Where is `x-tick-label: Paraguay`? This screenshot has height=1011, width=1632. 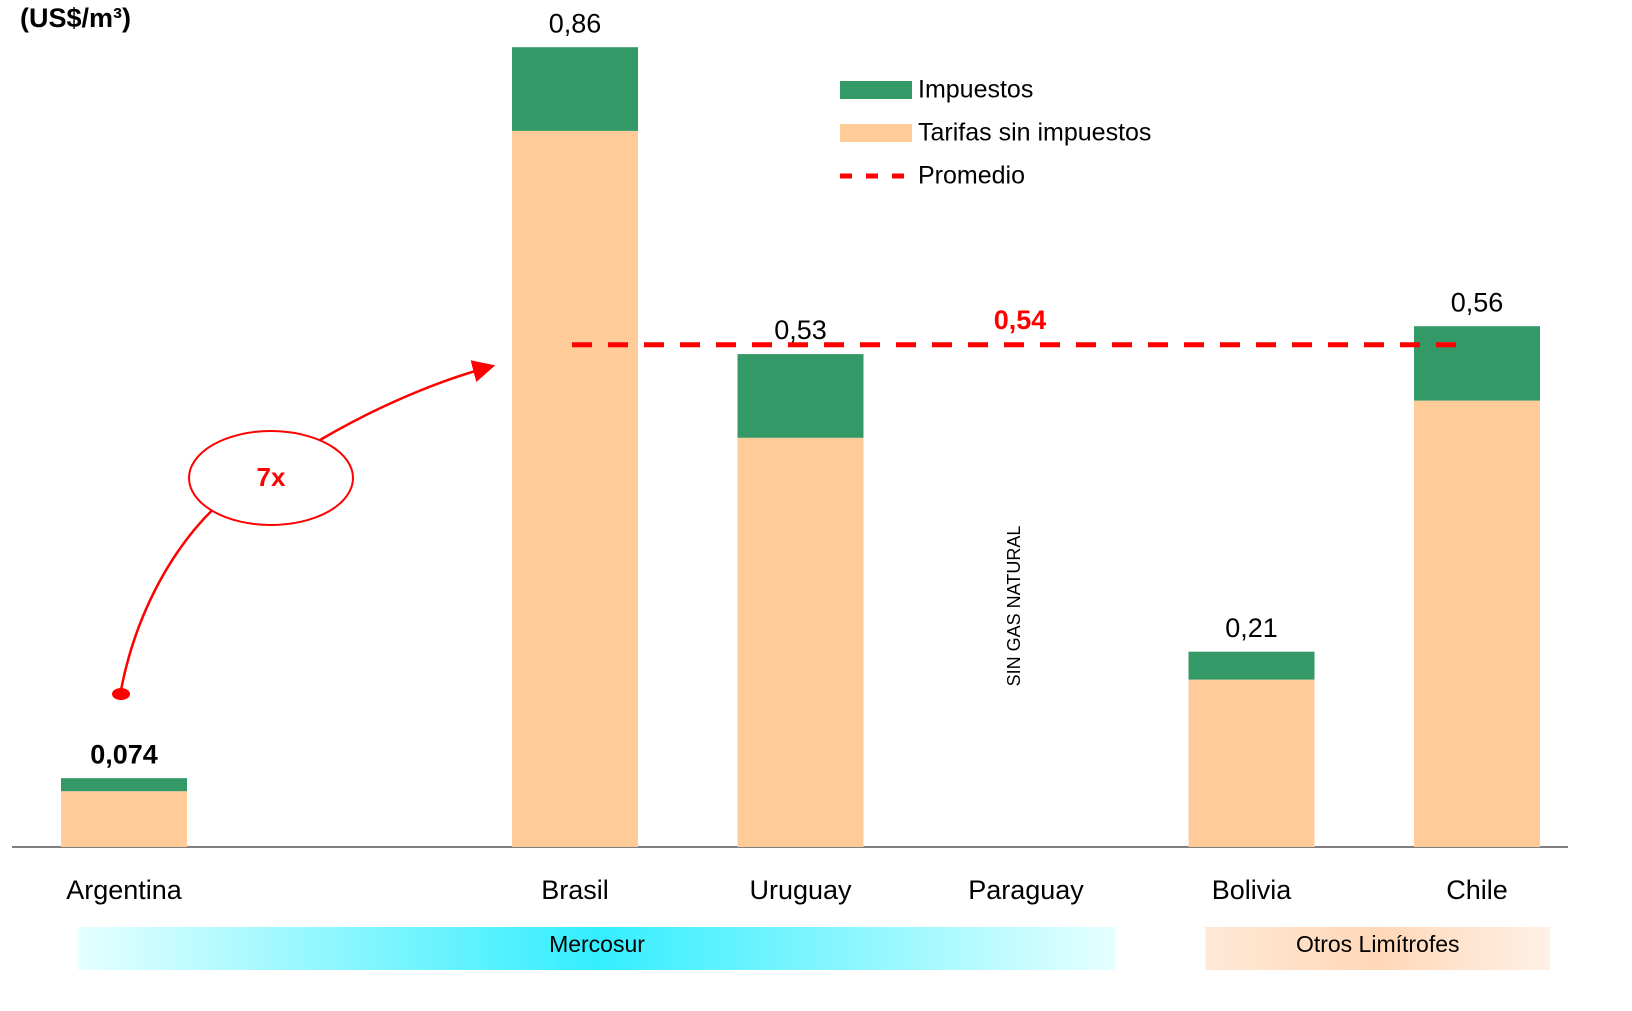 x-tick-label: Paraguay is located at coordinates (1026, 890).